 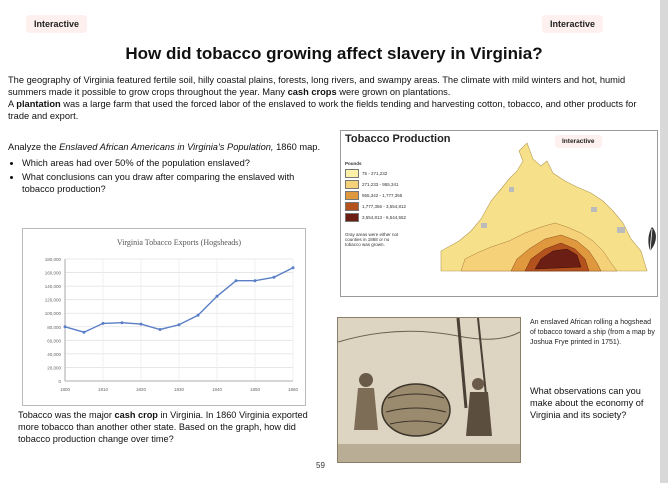 What do you see at coordinates (179, 242) in the screenshot?
I see `chart-title: Virginia Tobacco Exports (Hogsheads)` at bounding box center [179, 242].